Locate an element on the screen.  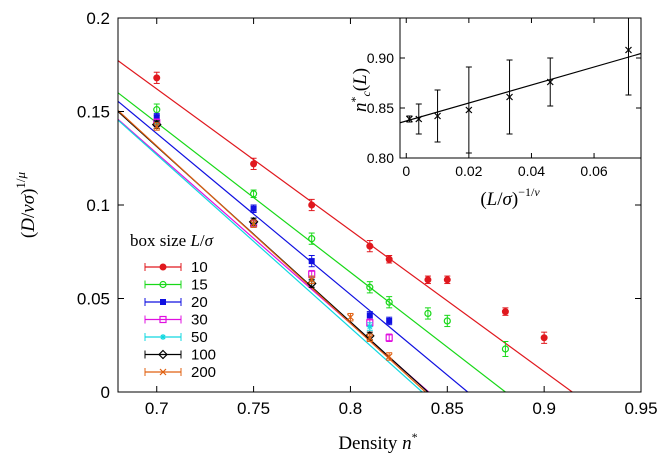
legend-label-100: 100 is located at coordinates (203, 355).